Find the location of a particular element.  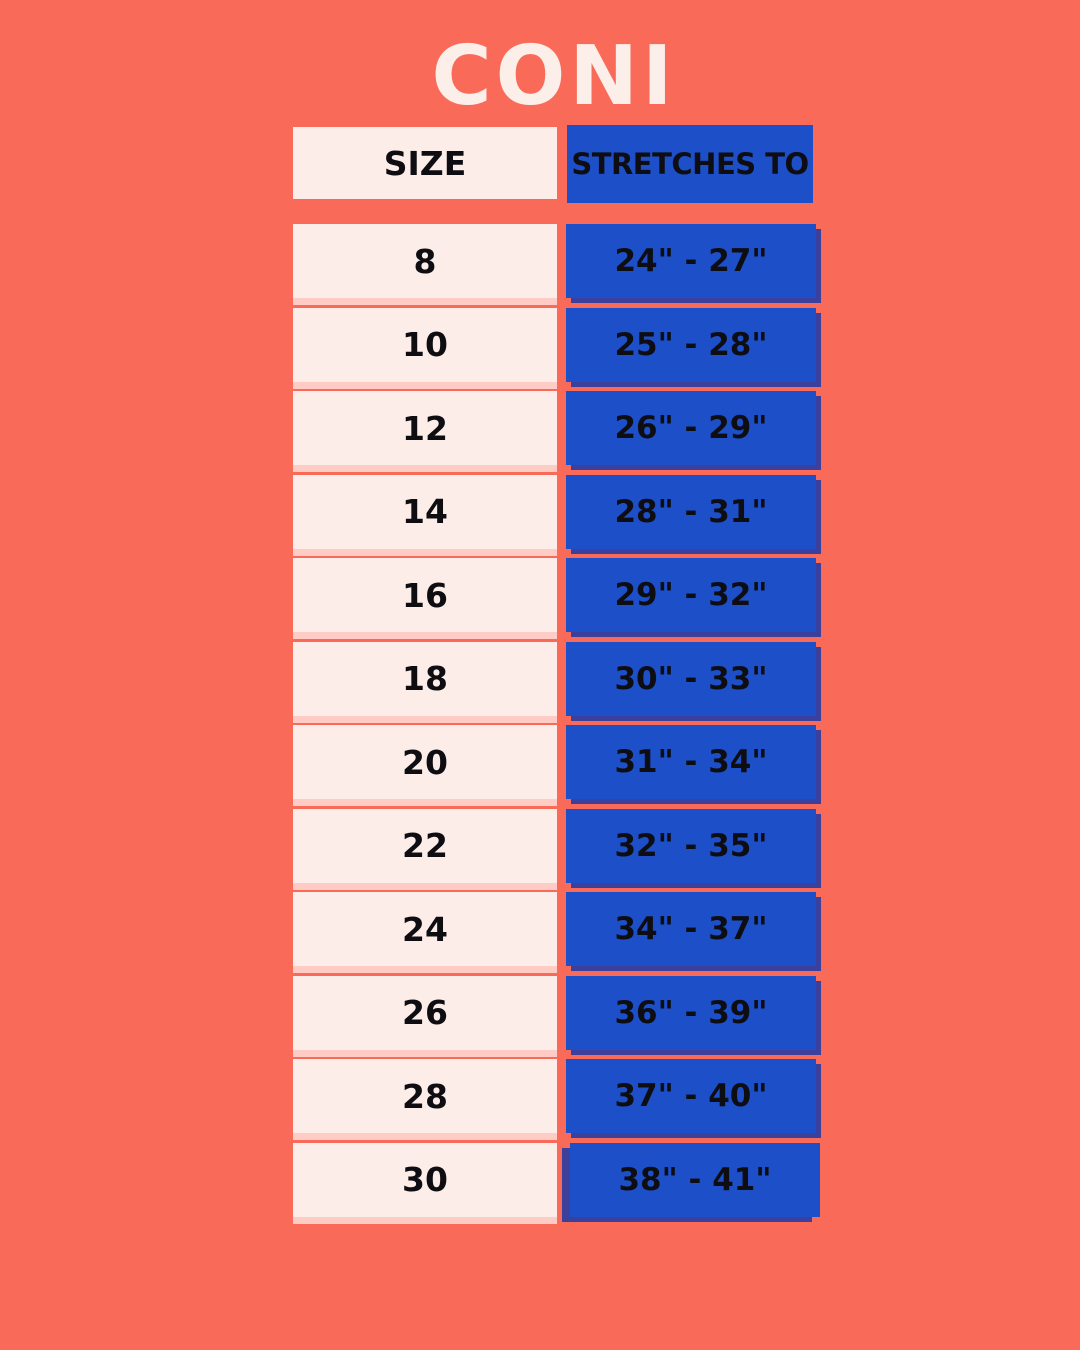

table-row: 10 25" - 28" is located at coordinates (540, 344).